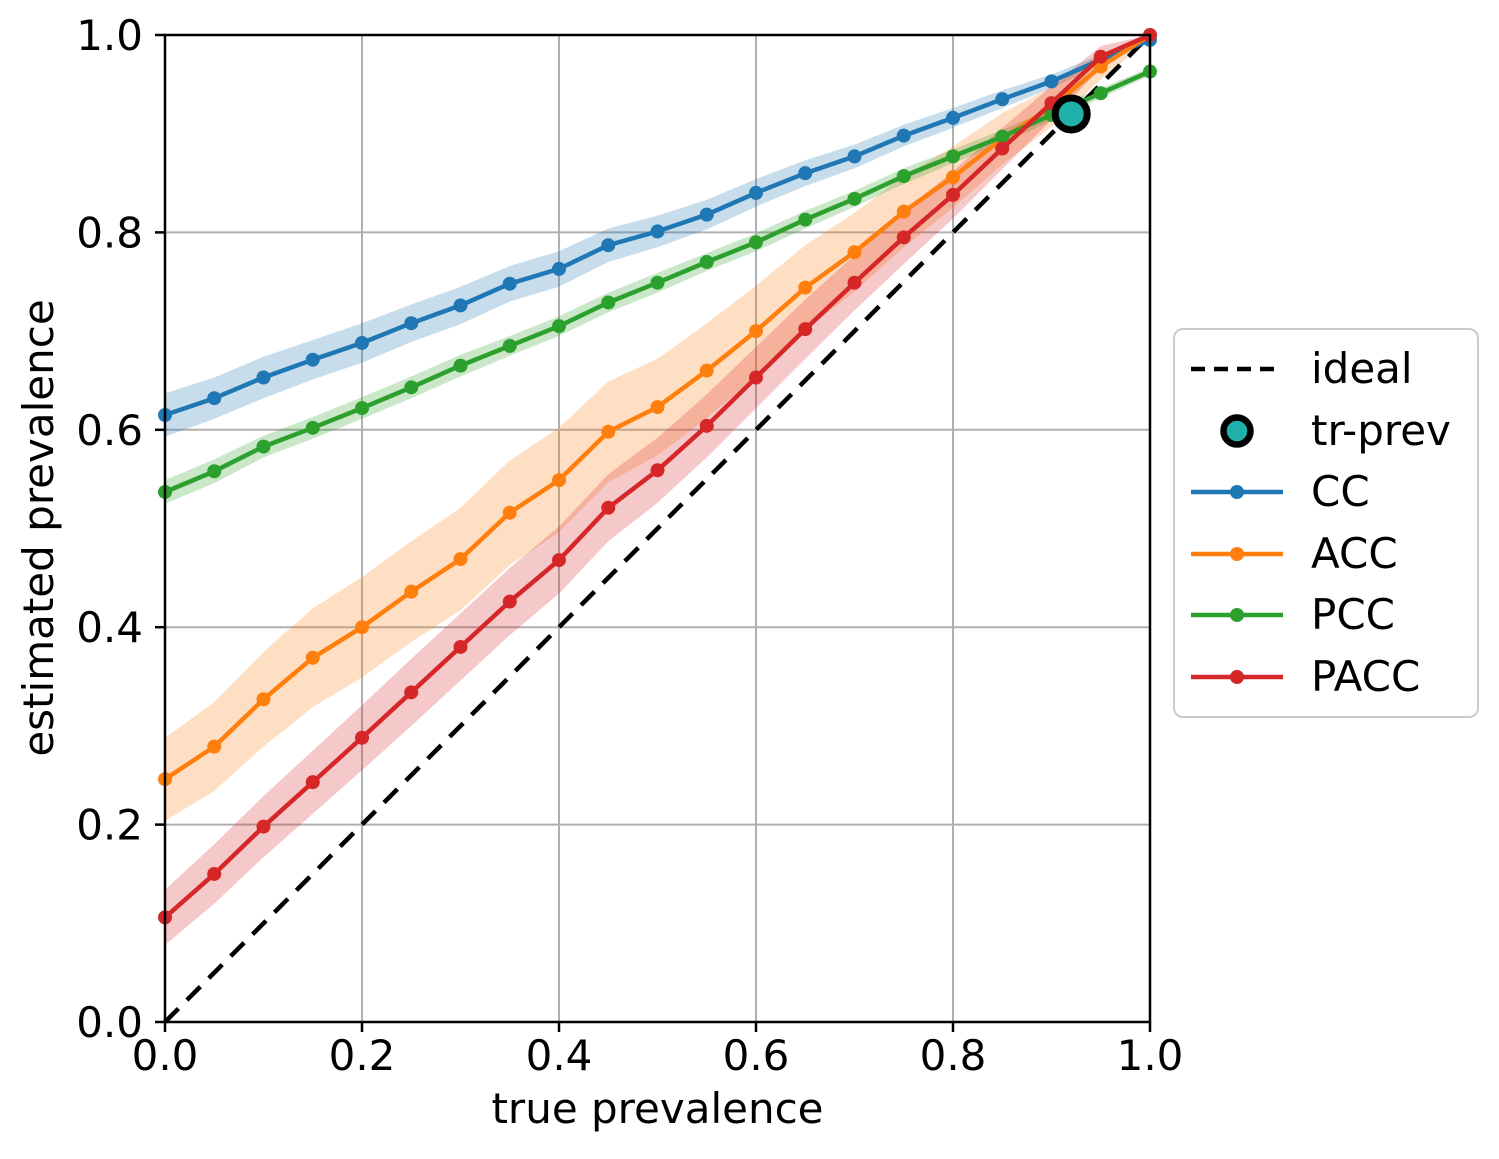 This screenshot has height=1159, width=1499. I want to click on legend-item-ideal: ideal, so click(1333, 369).